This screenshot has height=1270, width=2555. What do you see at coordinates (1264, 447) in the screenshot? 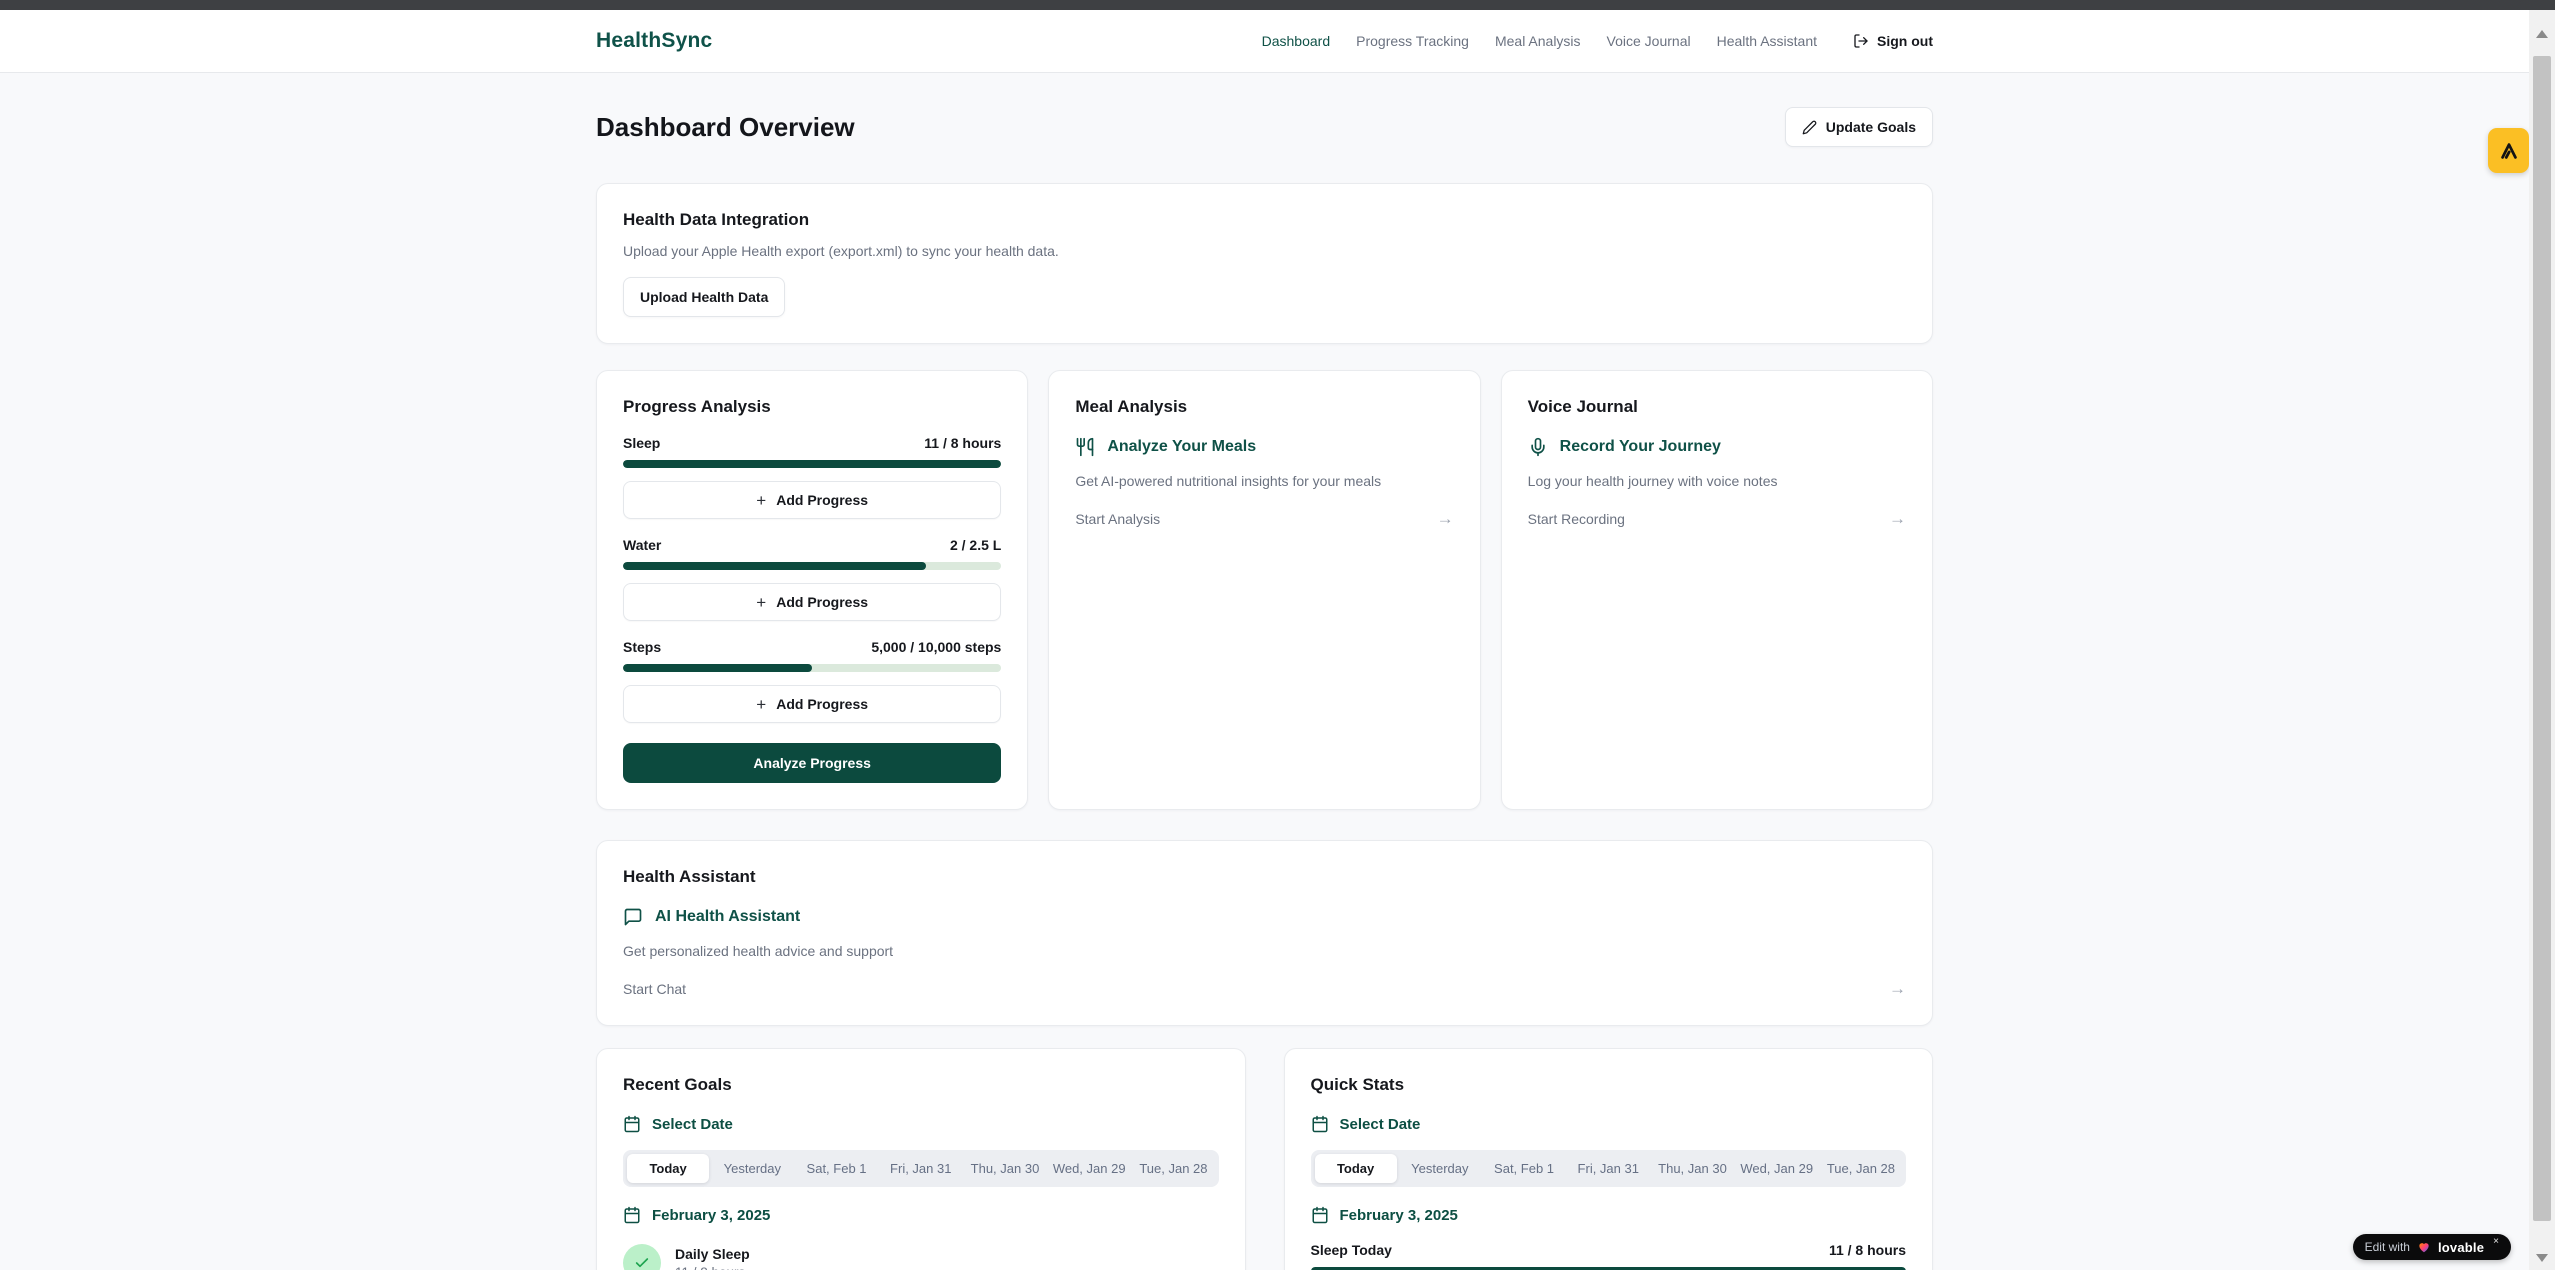
I see `analyze-your-meals-link: Analyze Your Meals` at bounding box center [1264, 447].